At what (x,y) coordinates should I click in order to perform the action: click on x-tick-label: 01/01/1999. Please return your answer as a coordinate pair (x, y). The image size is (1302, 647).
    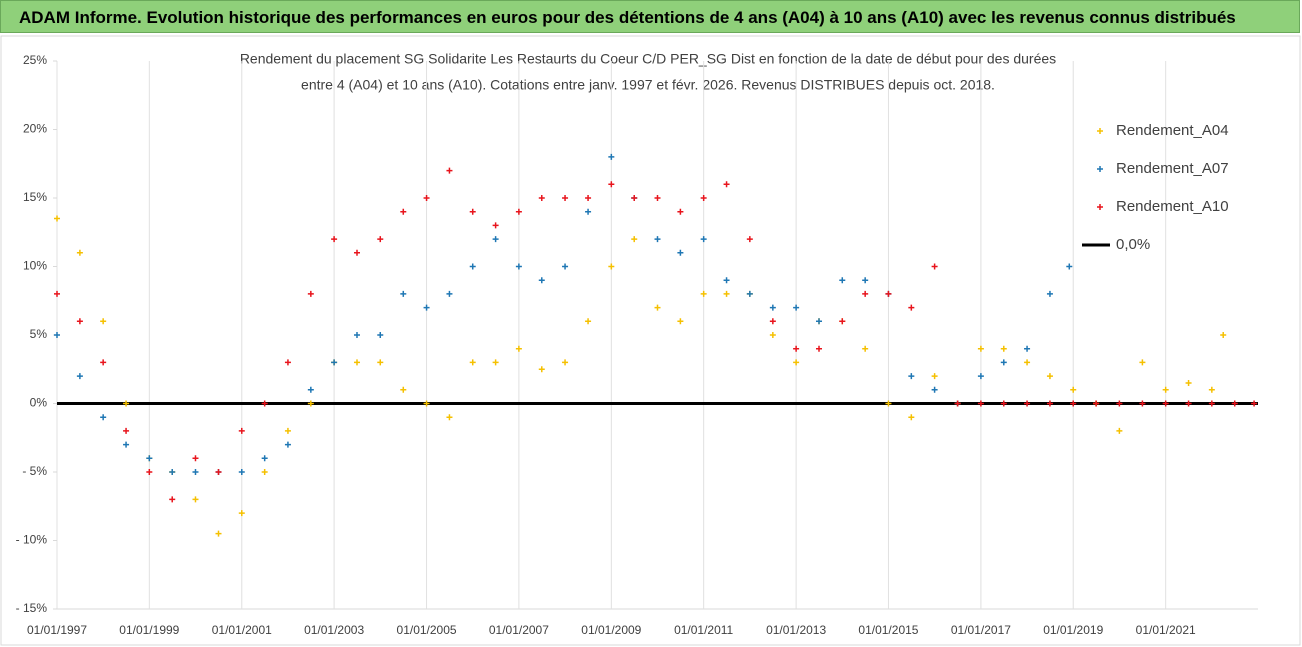
    Looking at the image, I should click on (149, 630).